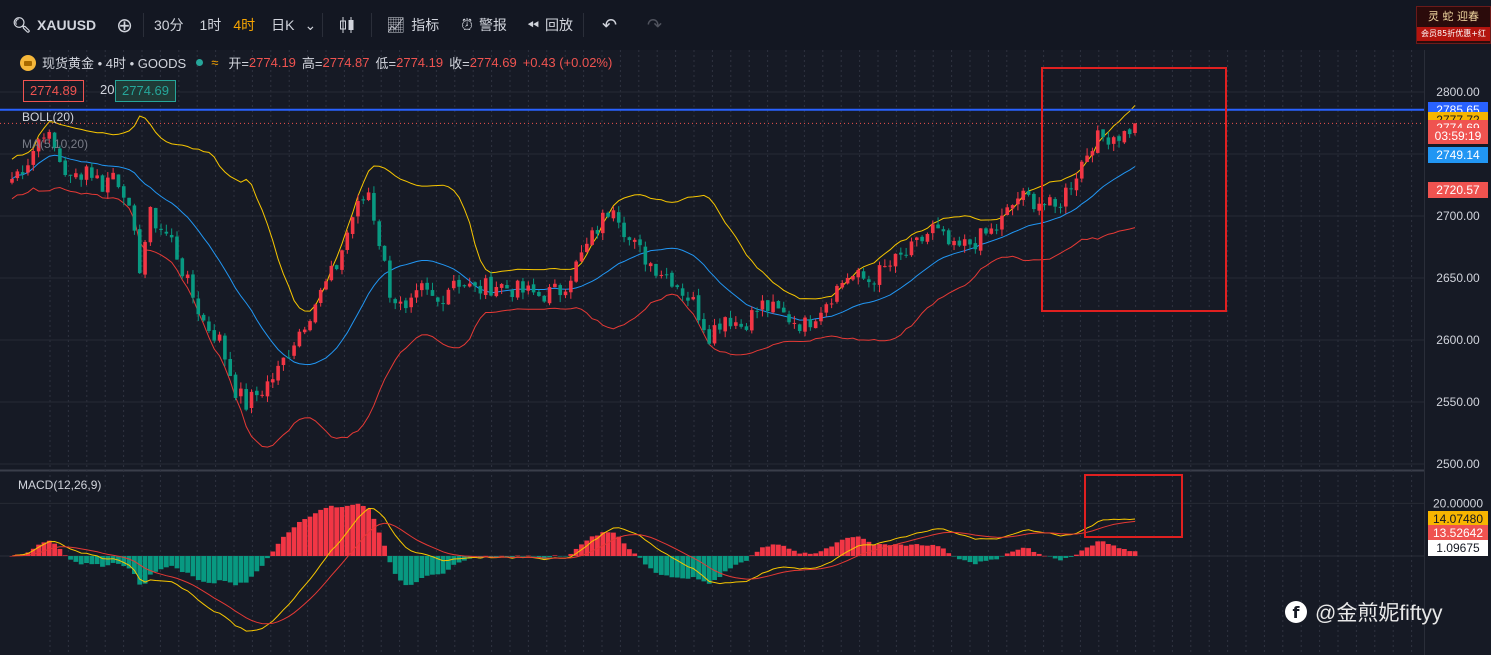 This screenshot has height=655, width=1491. Describe the element at coordinates (114, 63) in the screenshot. I see `legend-instrument: 现货黄金 • 4时 • GOODS` at that location.